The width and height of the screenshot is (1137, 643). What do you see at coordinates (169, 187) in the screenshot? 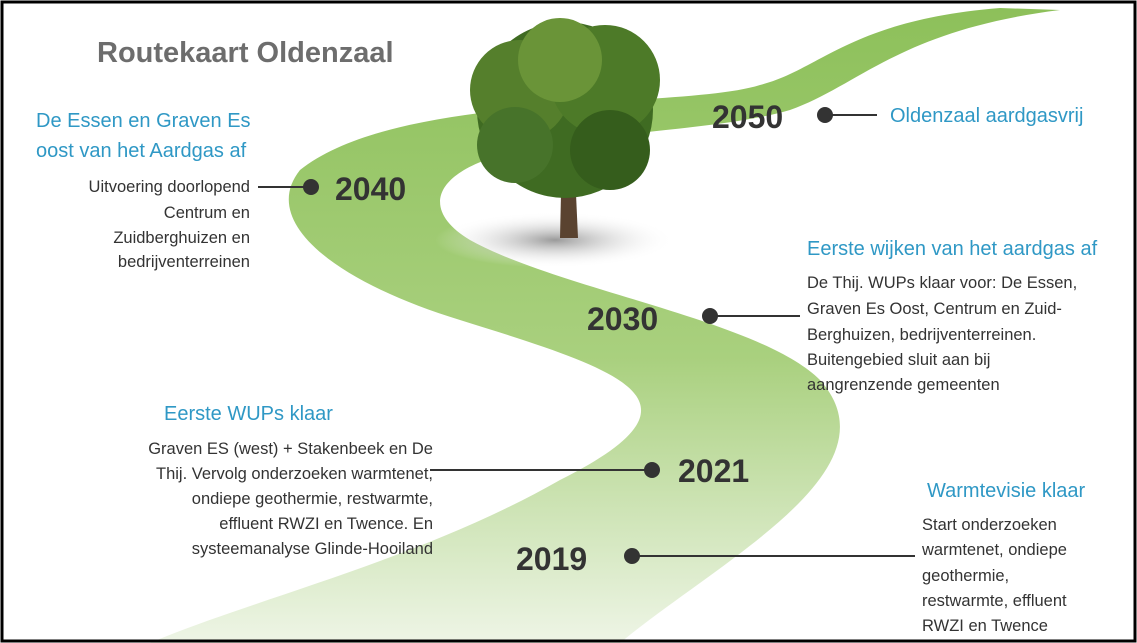
I see `body-line: Uitvoering doorlopend` at bounding box center [169, 187].